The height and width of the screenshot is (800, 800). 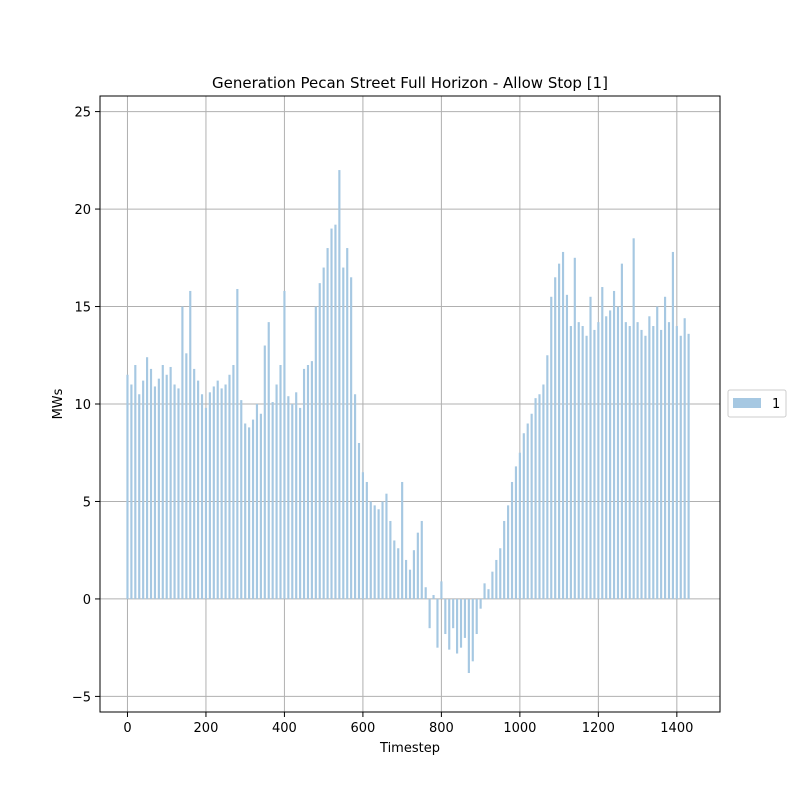 What do you see at coordinates (747, 403) in the screenshot?
I see `legend-swatch` at bounding box center [747, 403].